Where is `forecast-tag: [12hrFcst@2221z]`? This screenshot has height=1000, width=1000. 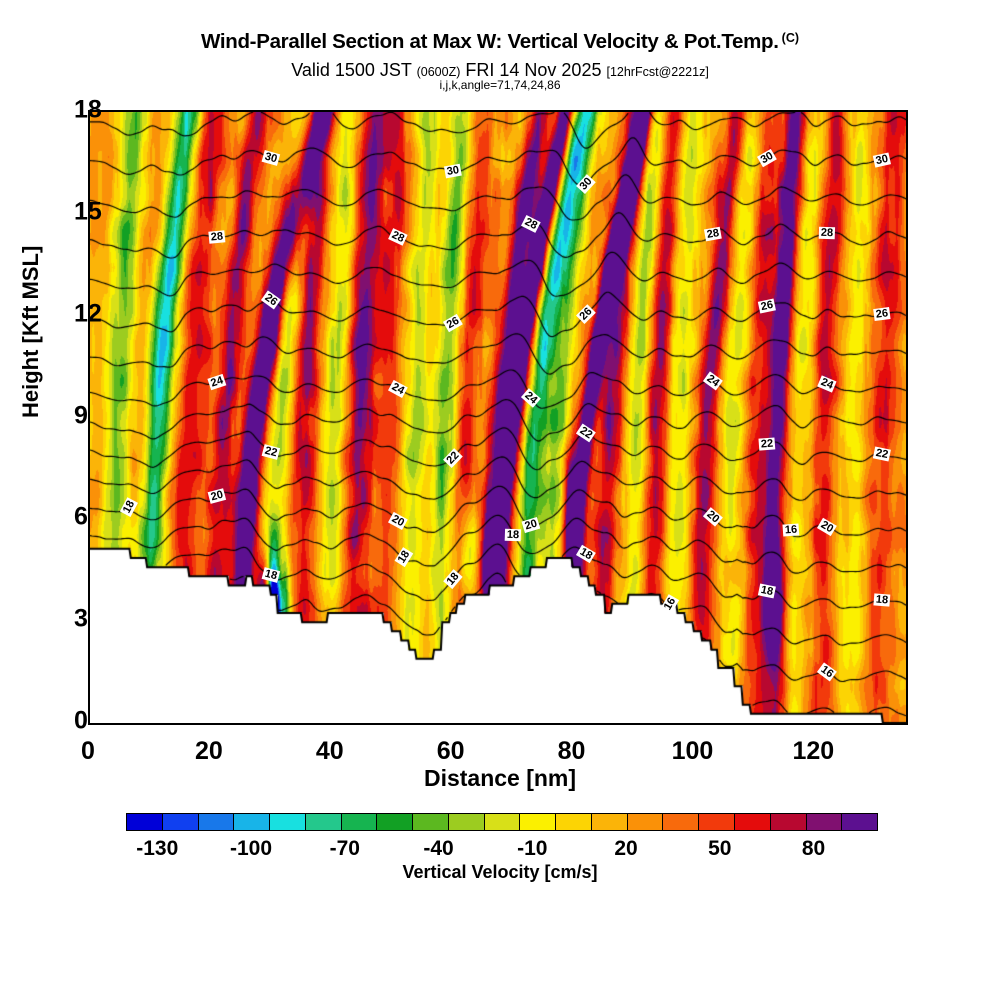
forecast-tag: [12hrFcst@2221z] is located at coordinates (657, 72).